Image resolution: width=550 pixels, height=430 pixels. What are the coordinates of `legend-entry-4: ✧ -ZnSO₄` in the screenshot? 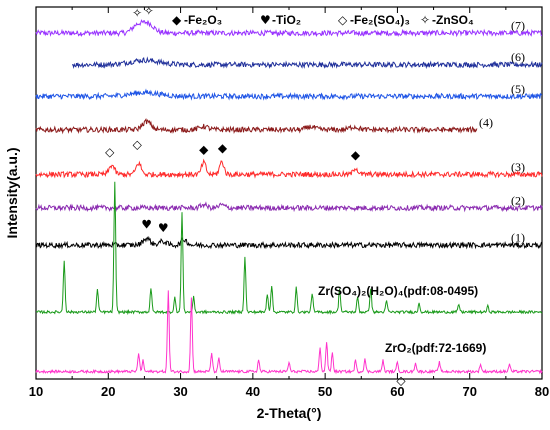 It's located at (447, 20).